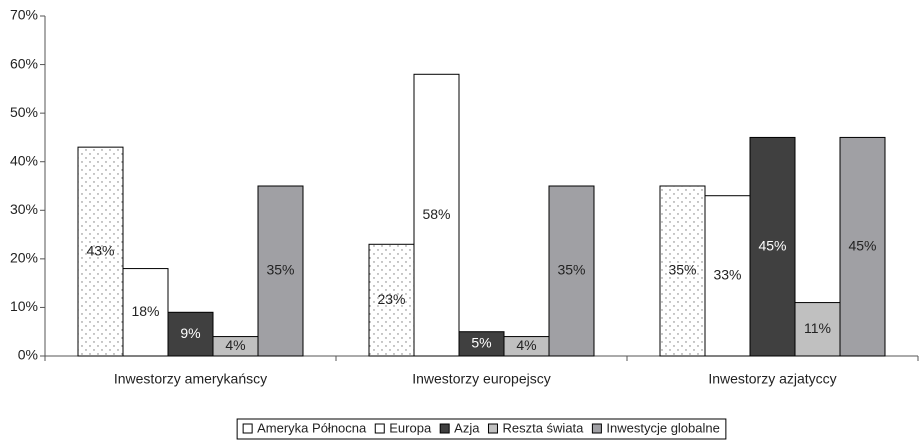 The image size is (919, 440). What do you see at coordinates (28, 355) in the screenshot?
I see `y-tick-label: 0%` at bounding box center [28, 355].